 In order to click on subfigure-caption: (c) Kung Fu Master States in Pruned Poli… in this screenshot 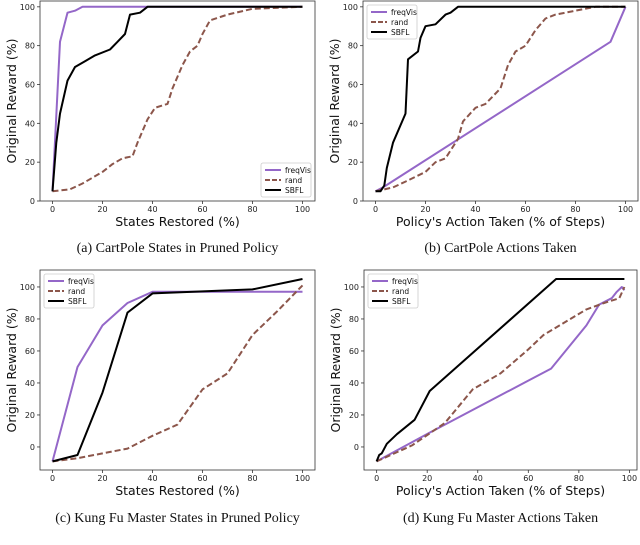, I will do `click(177, 518)`.